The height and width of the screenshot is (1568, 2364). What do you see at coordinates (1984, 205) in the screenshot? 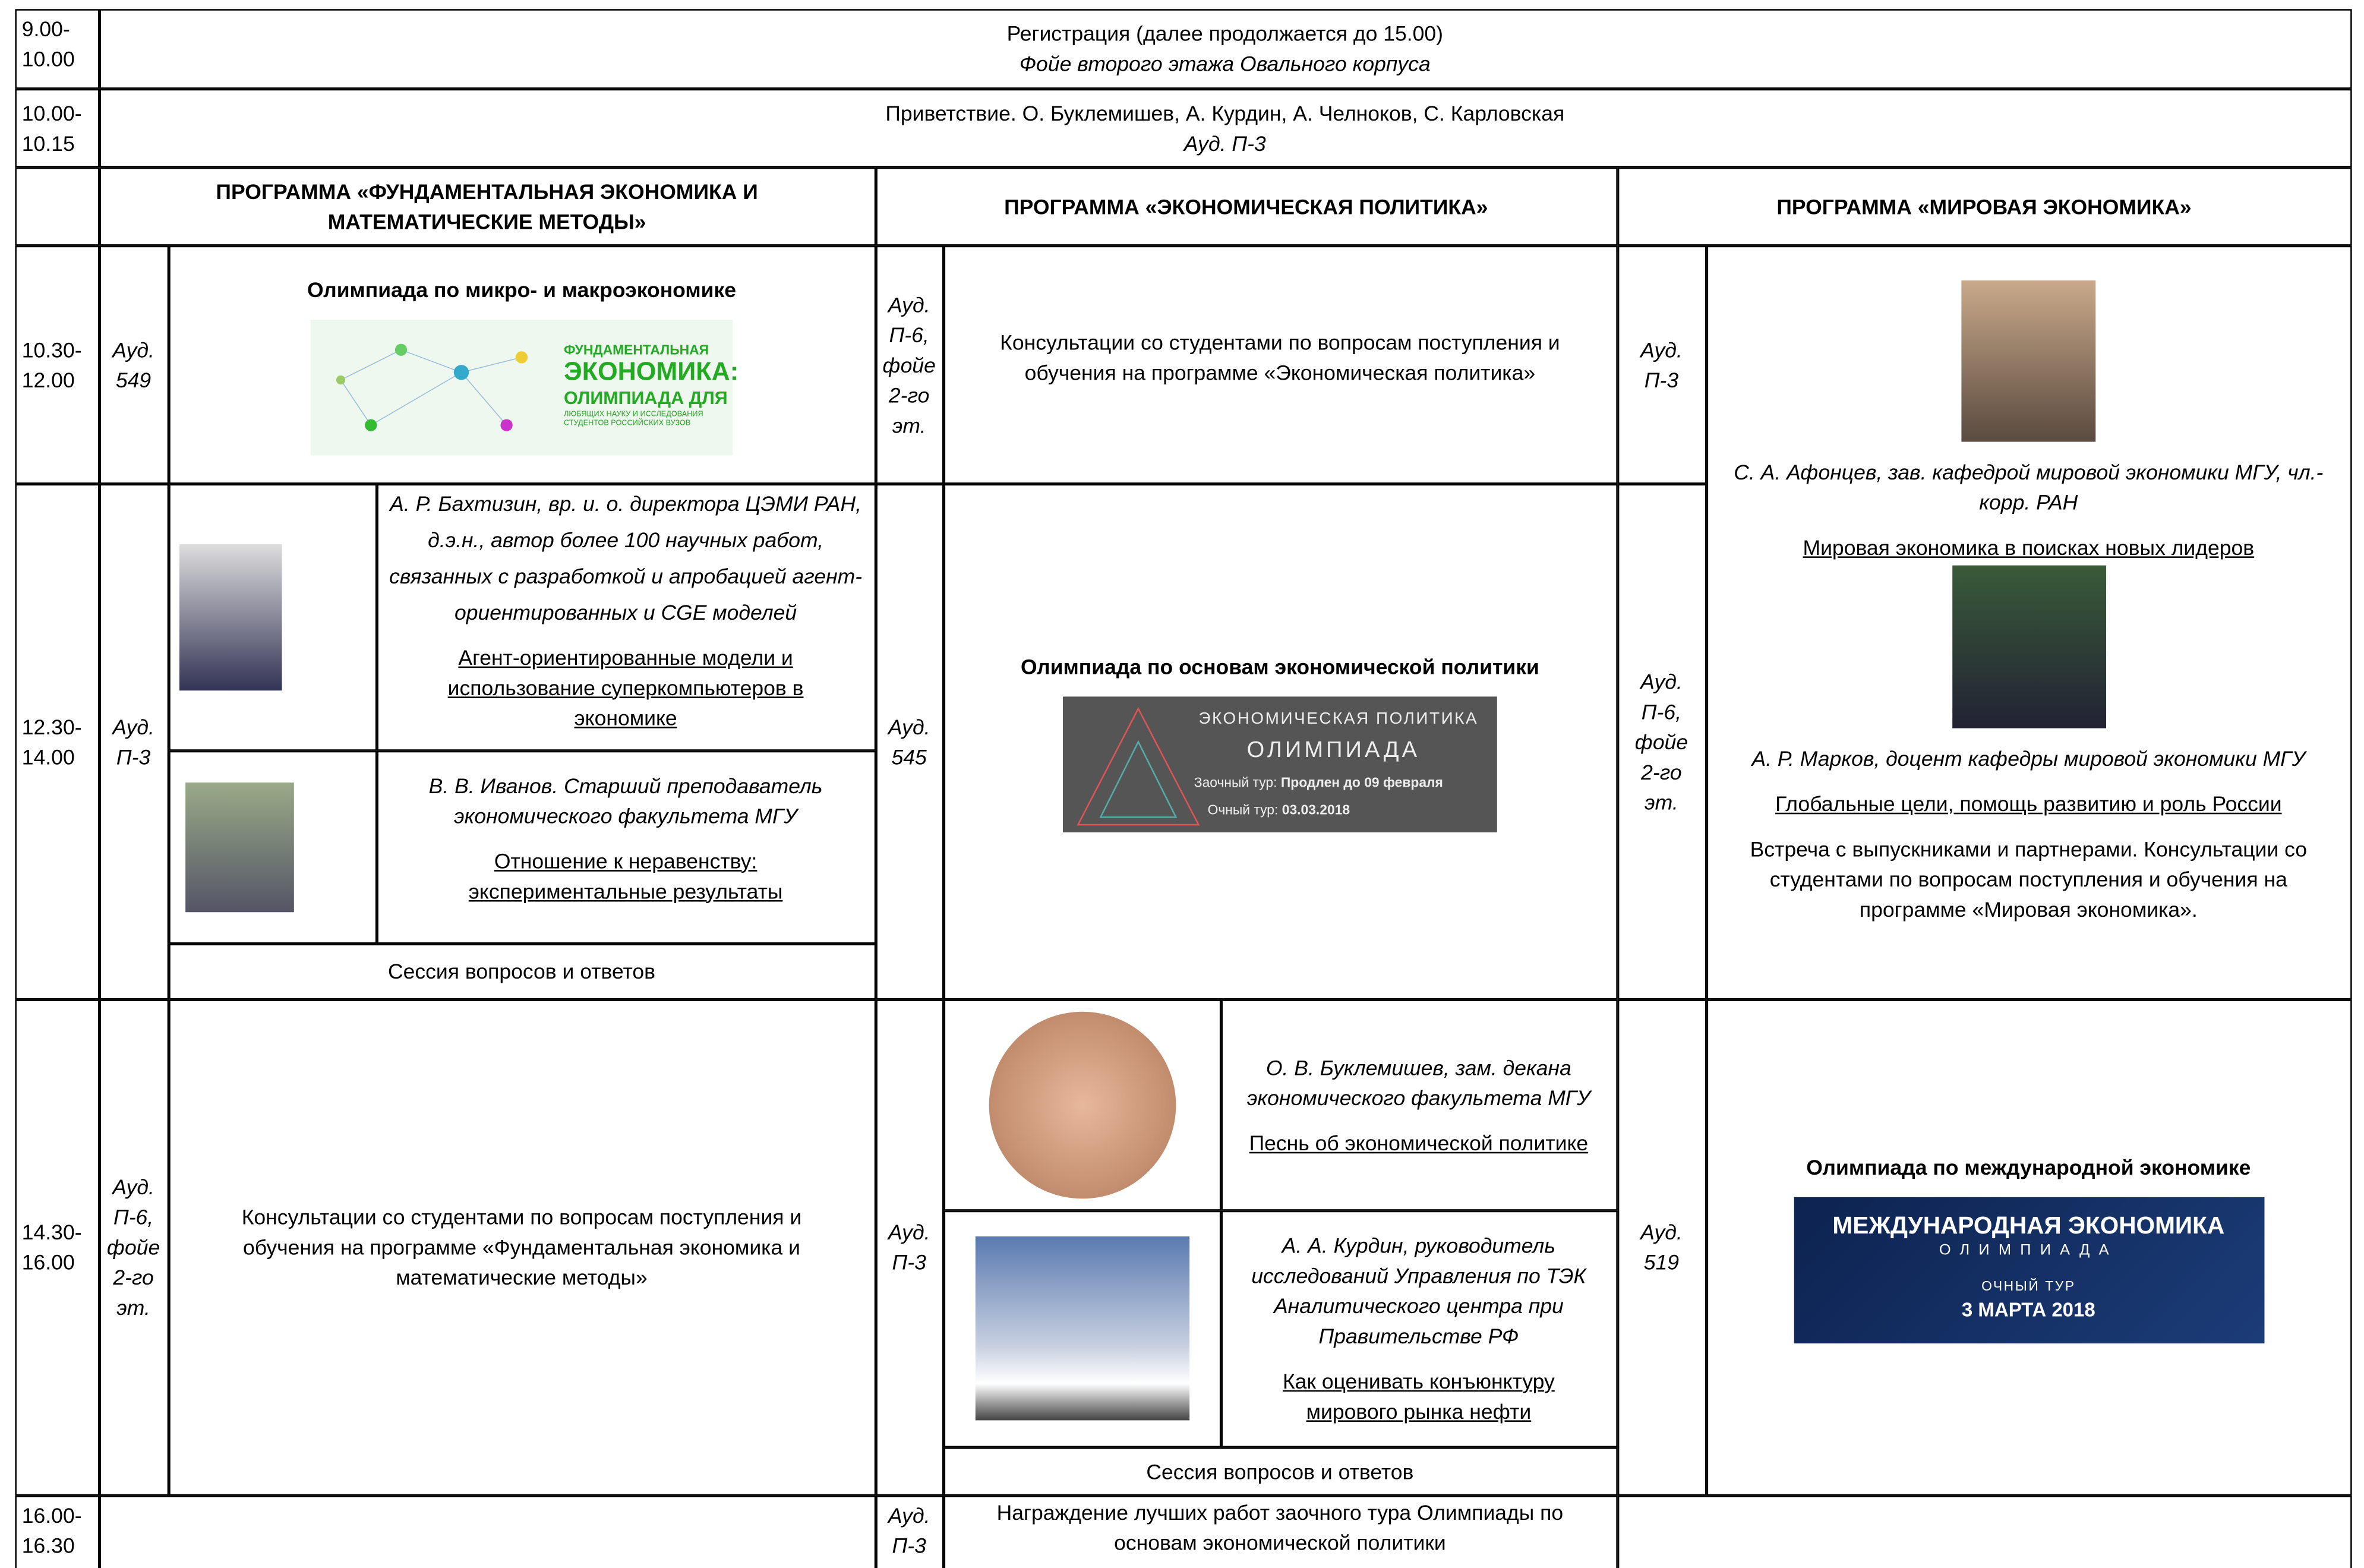
I see `program-header: ПРОГРАММА «МИРОВАЯ ЭКОНОМИКА»` at bounding box center [1984, 205].